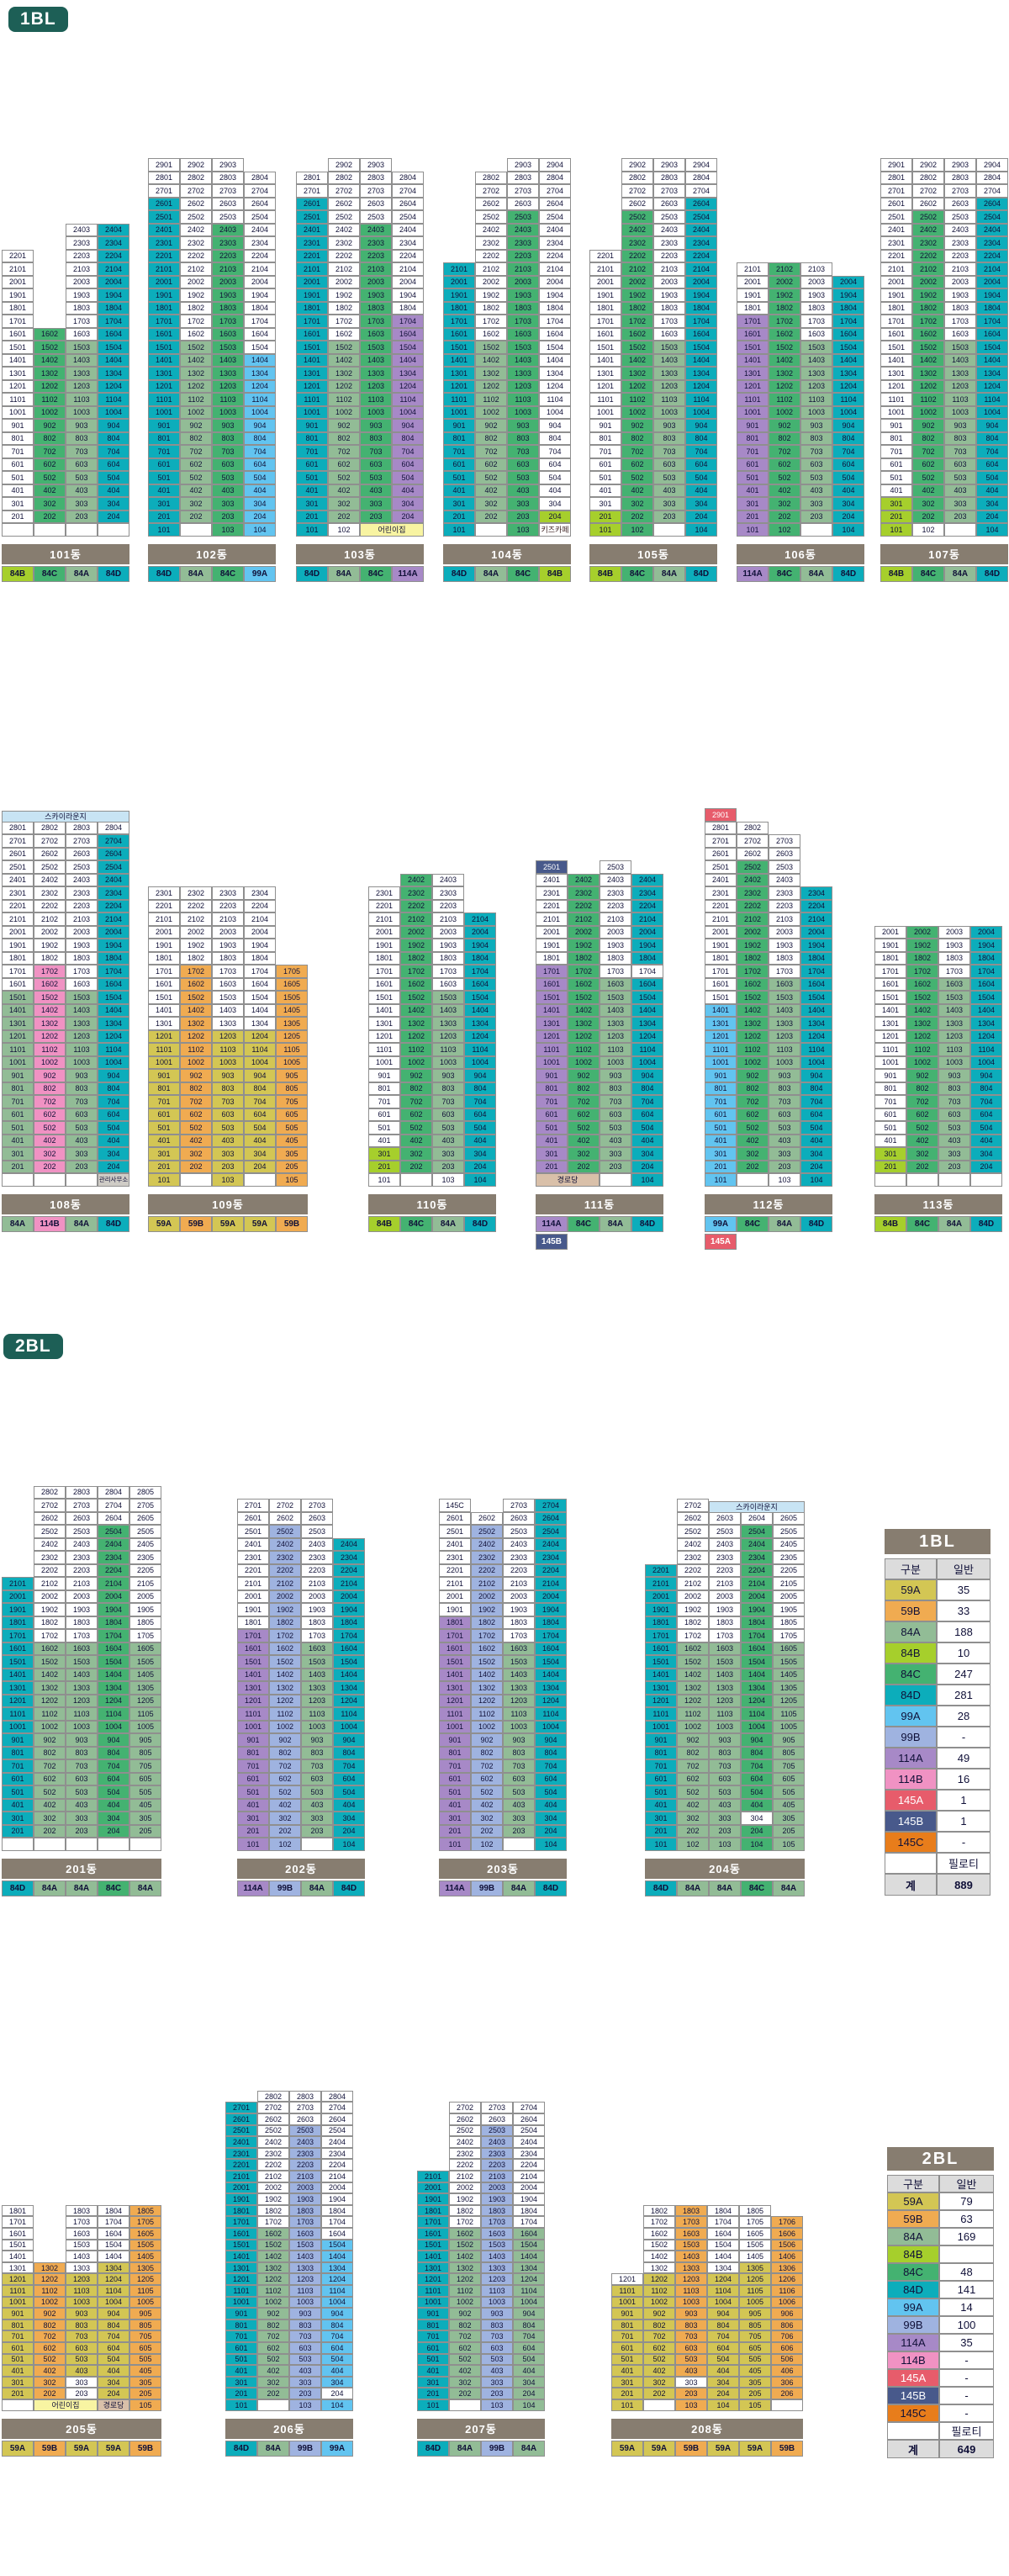 The width and height of the screenshot is (1009, 2576). Describe the element at coordinates (787, 2291) in the screenshot. I see `unit-cell: 1106` at that location.